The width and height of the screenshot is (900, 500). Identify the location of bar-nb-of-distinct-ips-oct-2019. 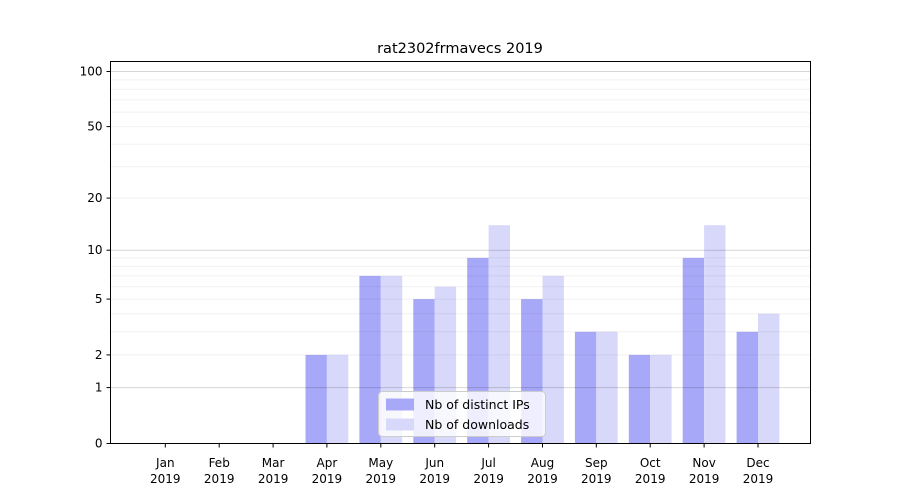
(639, 399).